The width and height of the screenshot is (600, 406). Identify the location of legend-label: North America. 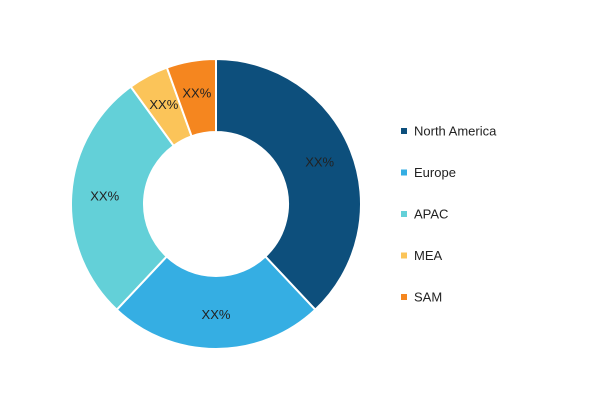
(455, 130).